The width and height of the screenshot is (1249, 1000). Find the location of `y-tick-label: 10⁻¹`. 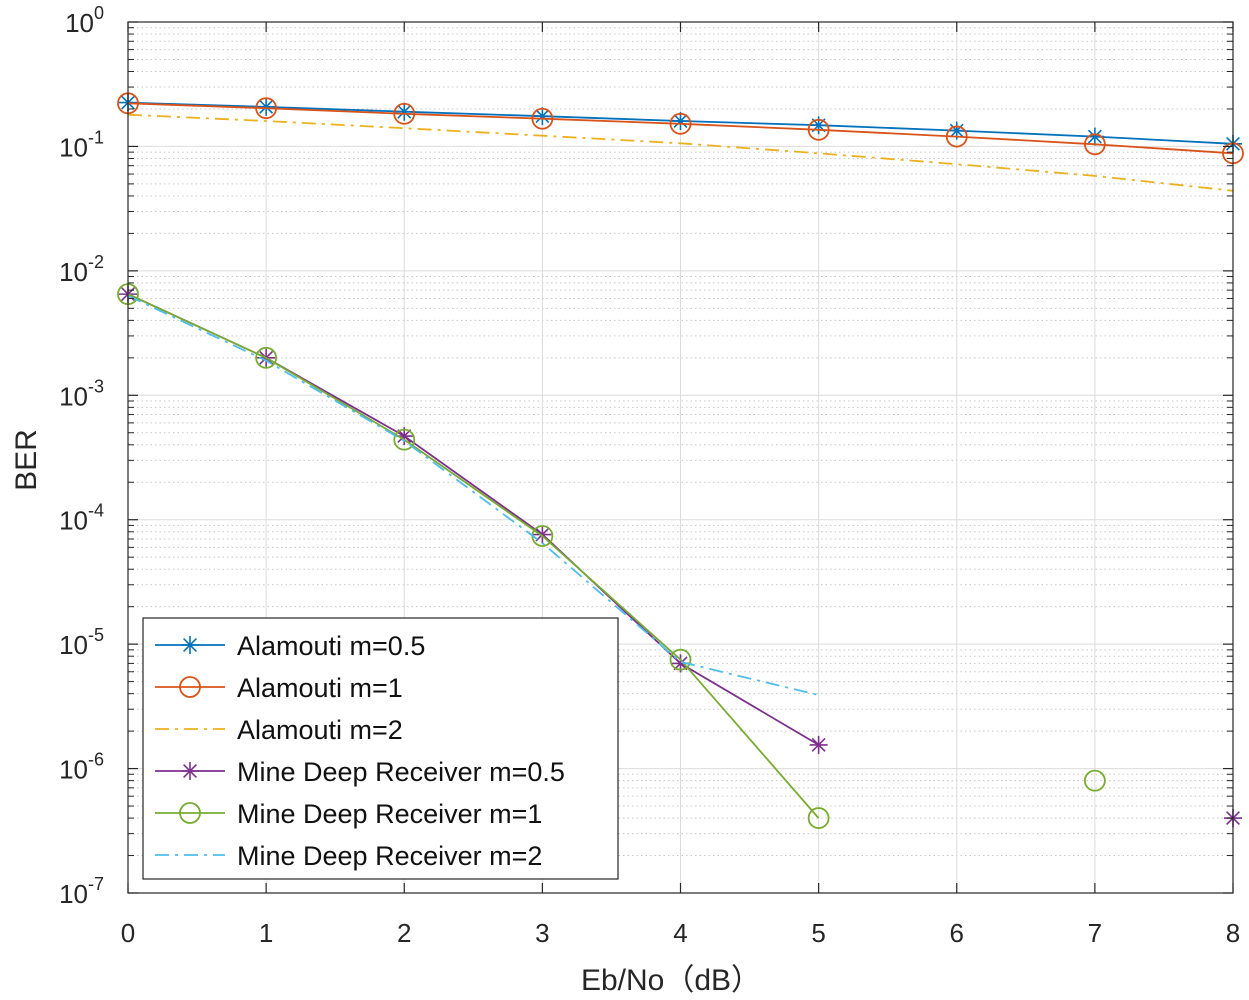

y-tick-label: 10⁻¹ is located at coordinates (81, 144).